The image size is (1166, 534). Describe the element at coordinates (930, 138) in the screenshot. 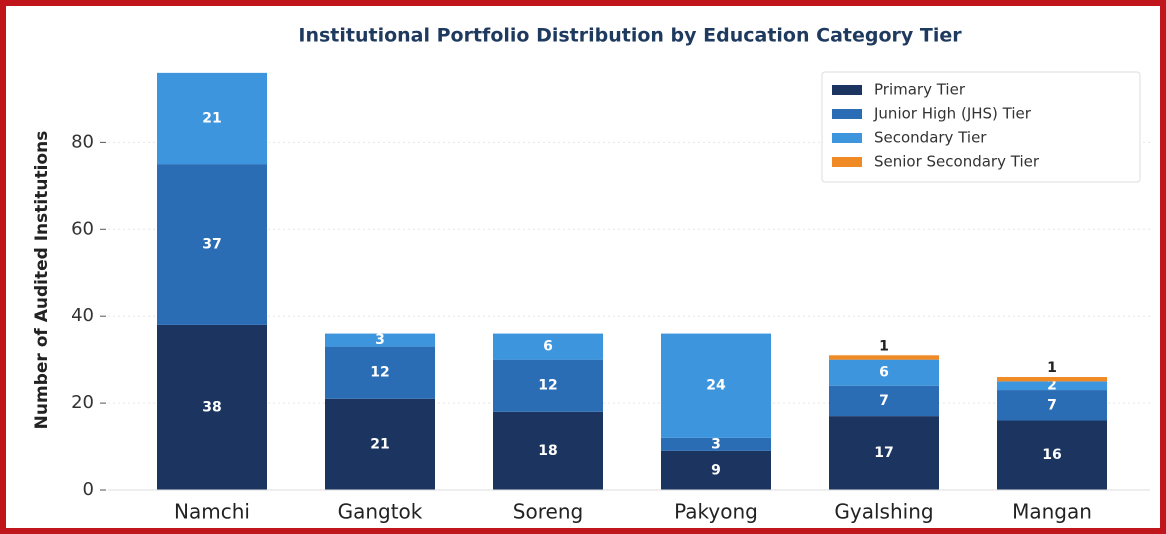

I see `legend-label: Secondary Tier` at that location.